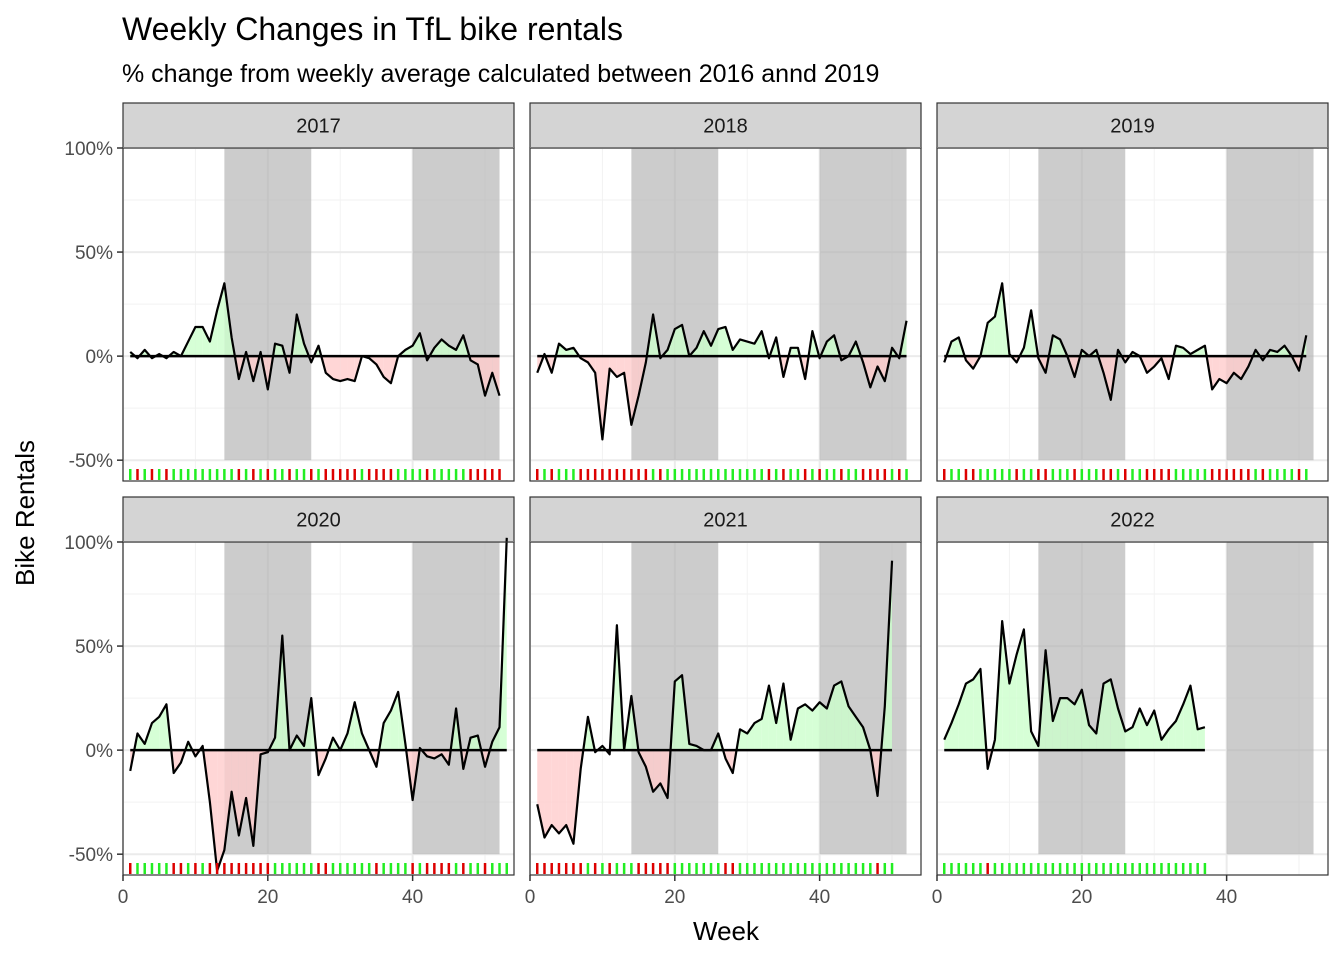 Image resolution: width=1344 pixels, height=960 pixels. I want to click on facet-panel-2022: 2022 0 20 40, so click(1130, 702).